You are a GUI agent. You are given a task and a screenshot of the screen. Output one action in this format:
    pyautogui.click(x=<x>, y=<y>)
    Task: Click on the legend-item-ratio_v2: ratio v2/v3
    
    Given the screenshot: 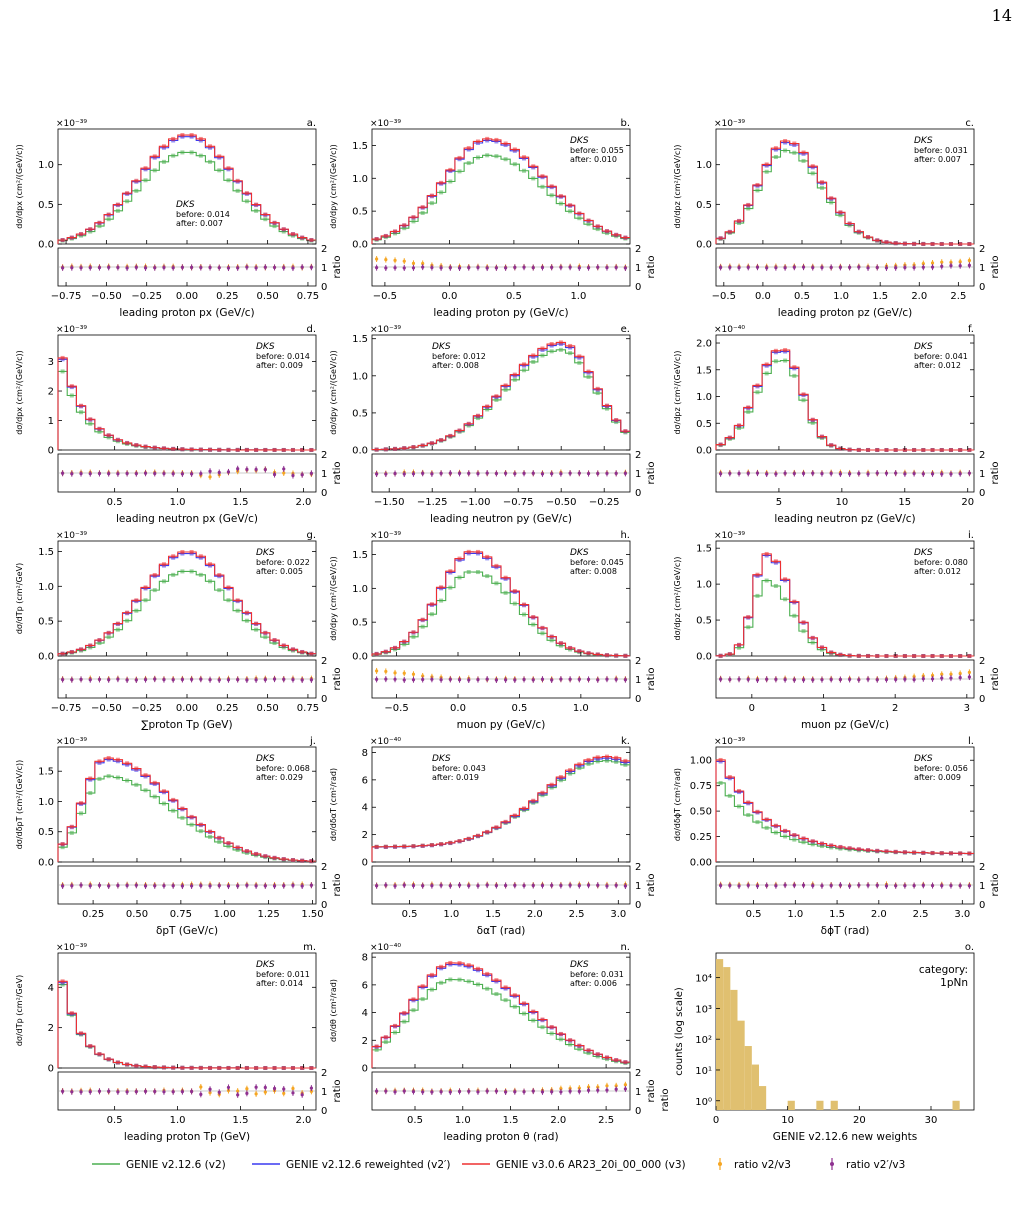 What is the action you would take?
    pyautogui.click(x=754, y=1164)
    